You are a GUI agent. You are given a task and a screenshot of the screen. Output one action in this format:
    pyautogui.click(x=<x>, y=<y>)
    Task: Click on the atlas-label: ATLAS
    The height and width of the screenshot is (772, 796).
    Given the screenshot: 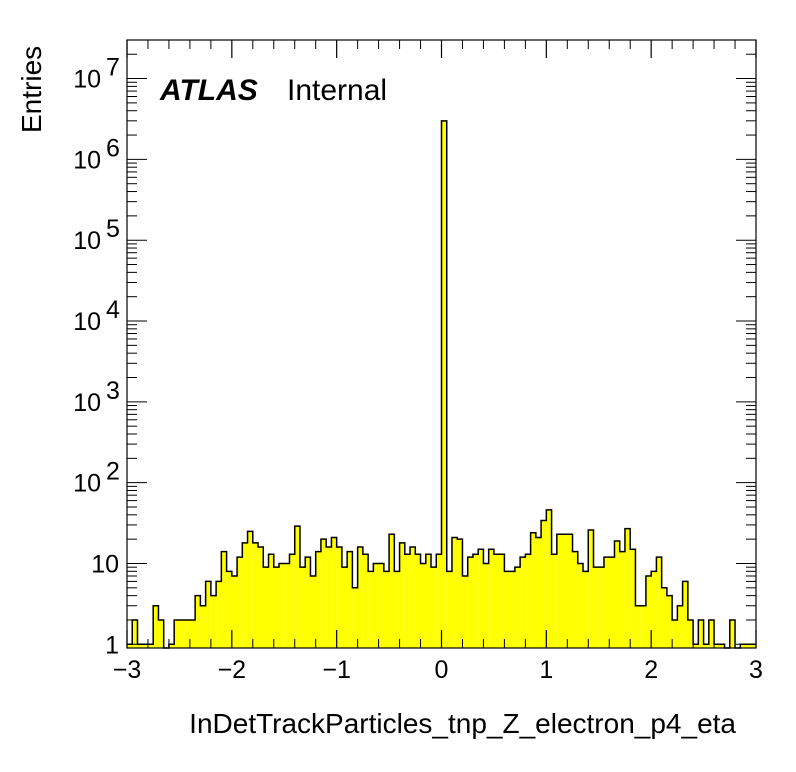 What is the action you would take?
    pyautogui.click(x=208, y=90)
    